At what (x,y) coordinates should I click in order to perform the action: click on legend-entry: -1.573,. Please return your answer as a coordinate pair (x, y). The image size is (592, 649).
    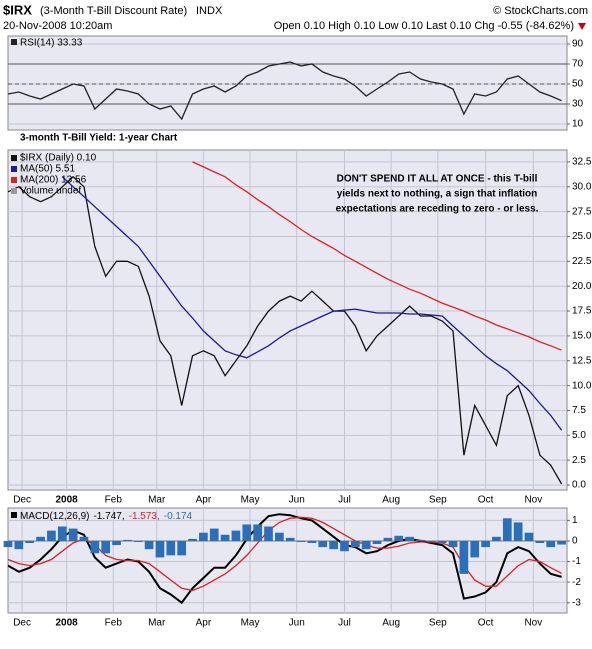
    Looking at the image, I should click on (144, 516).